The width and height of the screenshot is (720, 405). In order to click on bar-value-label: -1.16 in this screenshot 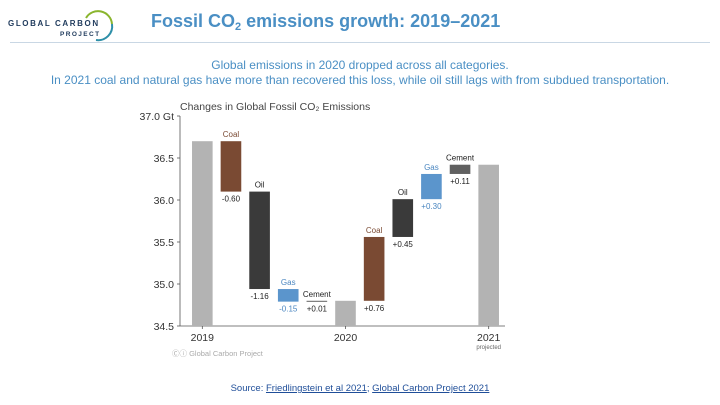, I will do `click(259, 296)`.